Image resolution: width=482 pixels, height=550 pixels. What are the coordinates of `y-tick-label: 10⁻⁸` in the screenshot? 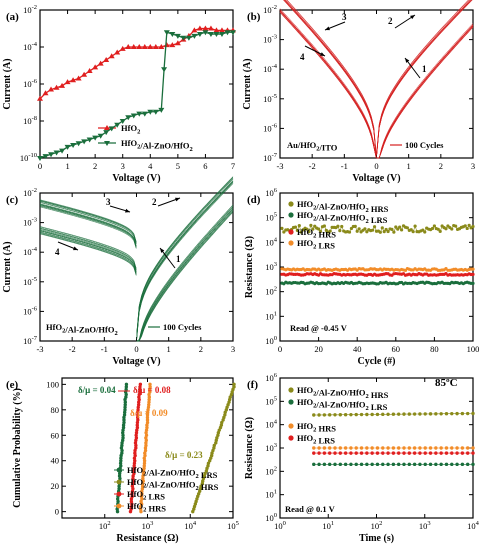 It's located at (30, 120).